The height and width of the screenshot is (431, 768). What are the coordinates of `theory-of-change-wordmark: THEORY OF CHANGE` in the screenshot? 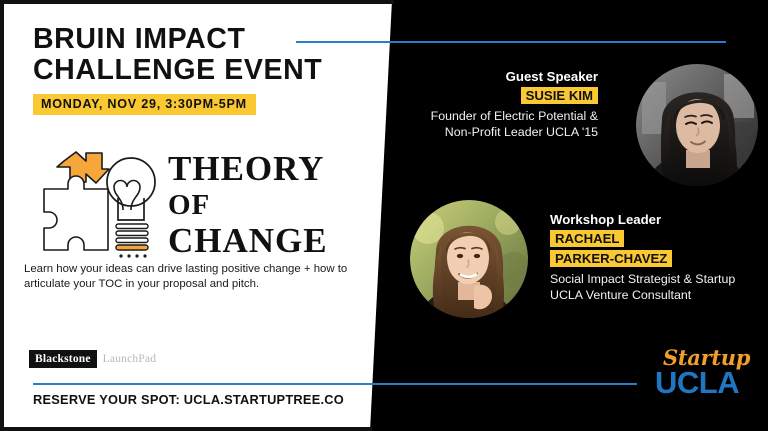 It's located at (263, 205).